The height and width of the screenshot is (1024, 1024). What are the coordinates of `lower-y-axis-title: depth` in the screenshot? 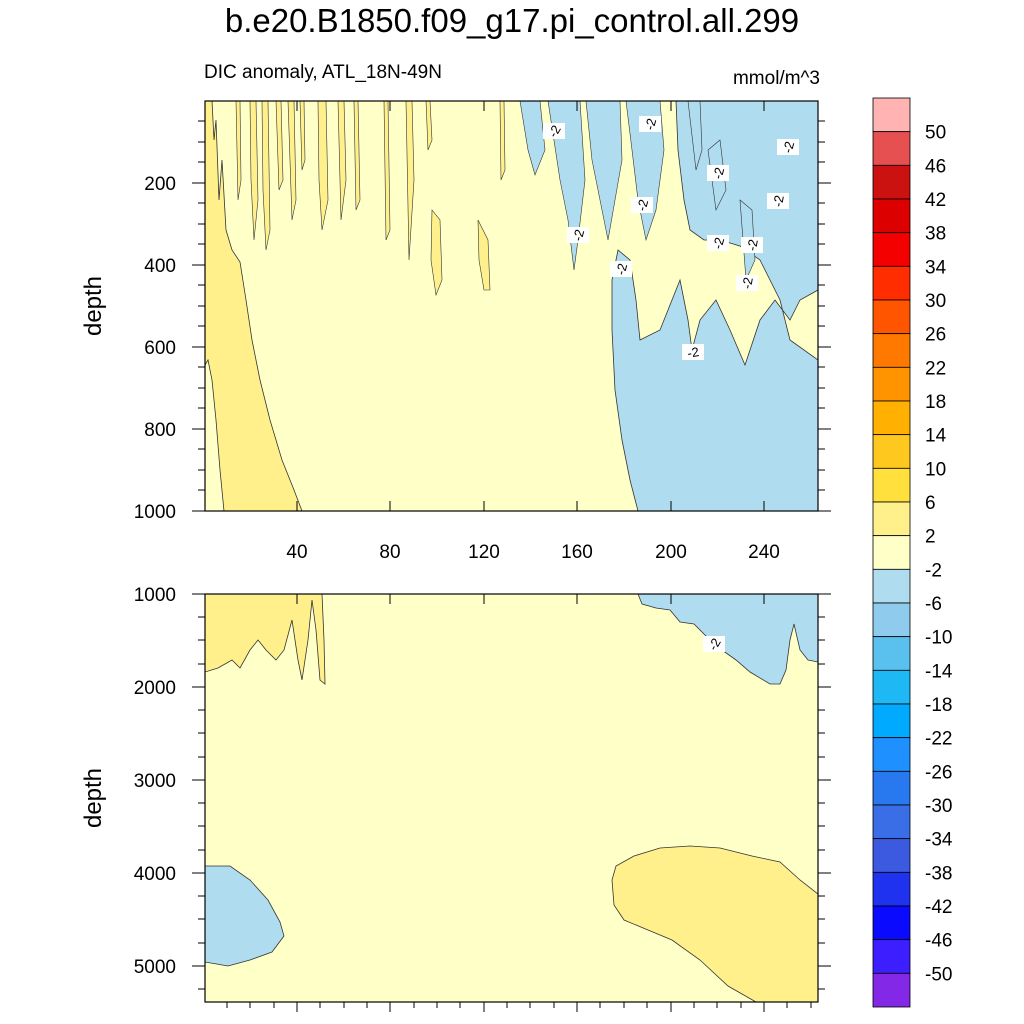 It's located at (93, 798).